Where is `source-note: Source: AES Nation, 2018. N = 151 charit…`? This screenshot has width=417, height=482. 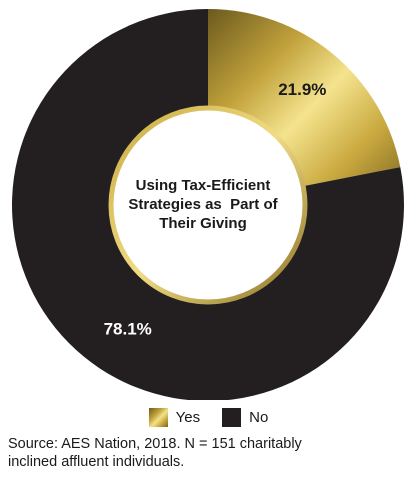
source-note: Source: AES Nation, 2018. N = 151 charit… is located at coordinates (208, 453).